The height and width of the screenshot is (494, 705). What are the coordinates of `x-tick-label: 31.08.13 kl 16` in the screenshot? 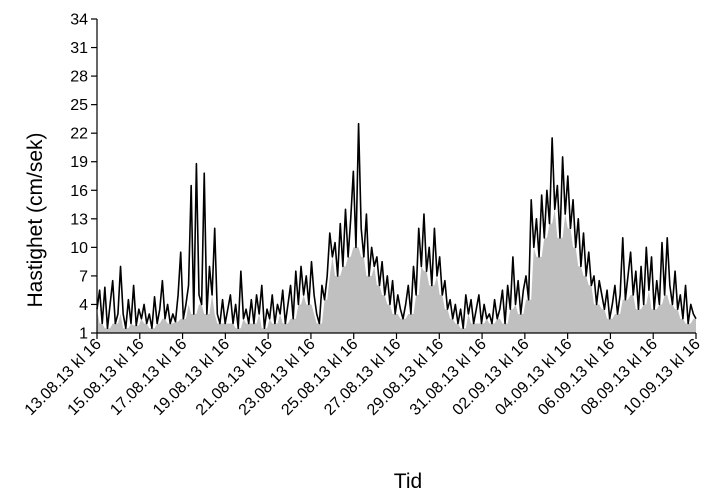 It's located at (448, 377).